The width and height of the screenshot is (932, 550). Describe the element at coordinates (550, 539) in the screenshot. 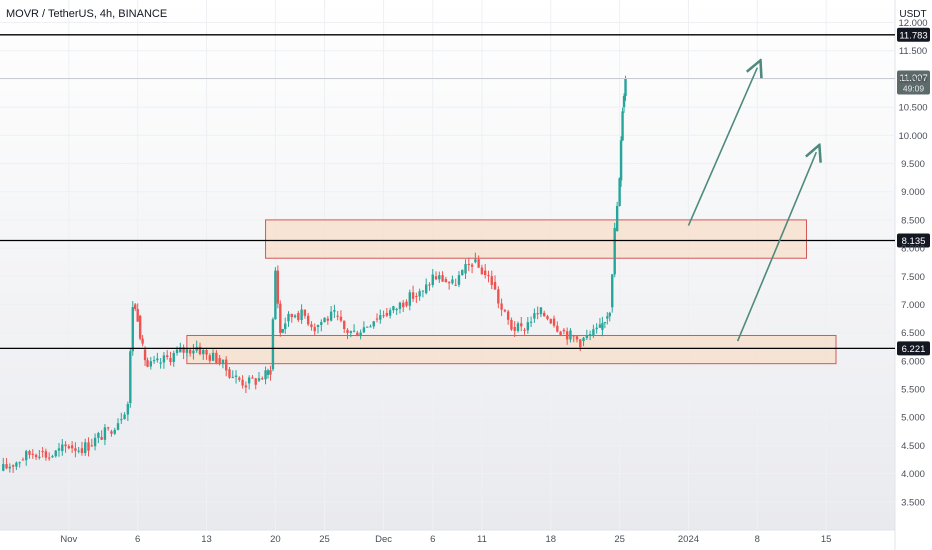

I see `x-tick-label: 18` at that location.